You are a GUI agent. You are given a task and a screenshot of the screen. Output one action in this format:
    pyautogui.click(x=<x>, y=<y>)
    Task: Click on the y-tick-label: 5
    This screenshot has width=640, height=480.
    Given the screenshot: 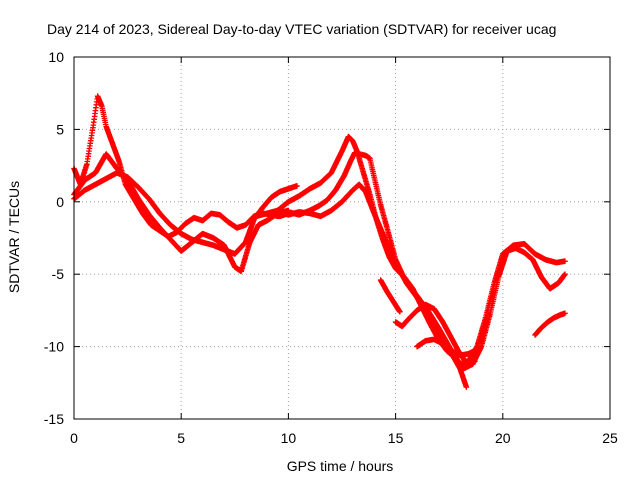 What is the action you would take?
    pyautogui.click(x=60, y=129)
    